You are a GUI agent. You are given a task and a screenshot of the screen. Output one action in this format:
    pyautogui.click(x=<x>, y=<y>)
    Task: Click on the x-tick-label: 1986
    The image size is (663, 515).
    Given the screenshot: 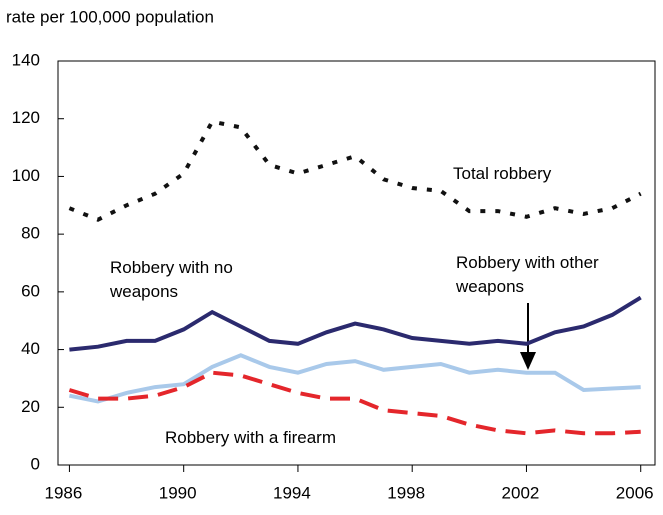 What is the action you would take?
    pyautogui.click(x=64, y=492)
    